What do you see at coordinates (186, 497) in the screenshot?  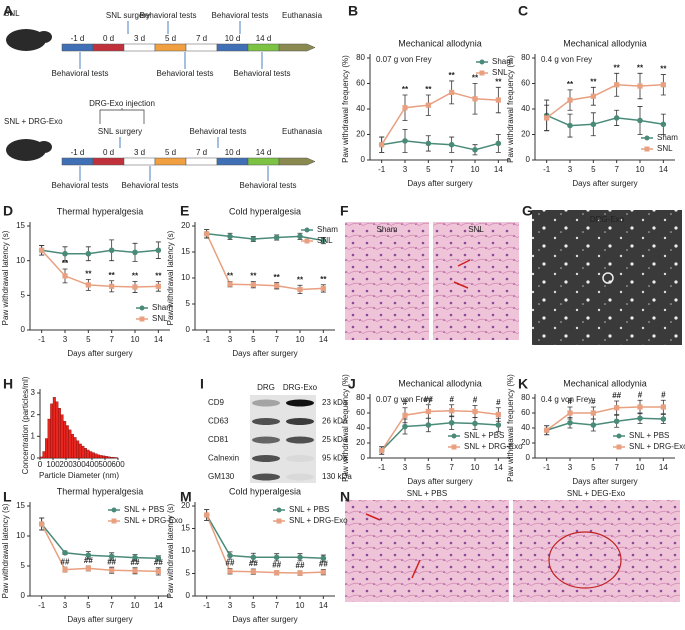 I see `panel-label: M` at bounding box center [186, 497].